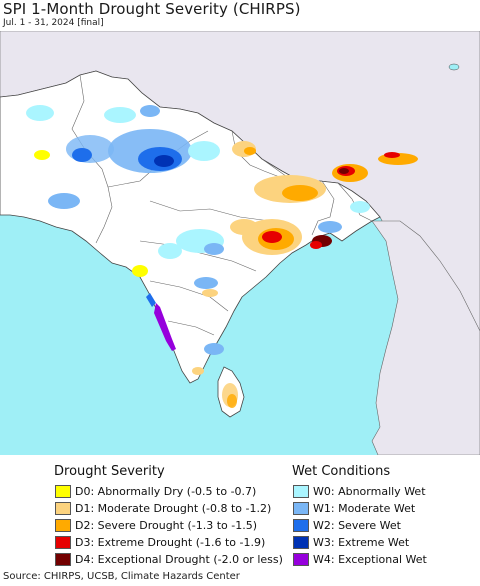 The image size is (480, 586). I want to click on wet-legend-heading: Wet Conditions, so click(341, 471).